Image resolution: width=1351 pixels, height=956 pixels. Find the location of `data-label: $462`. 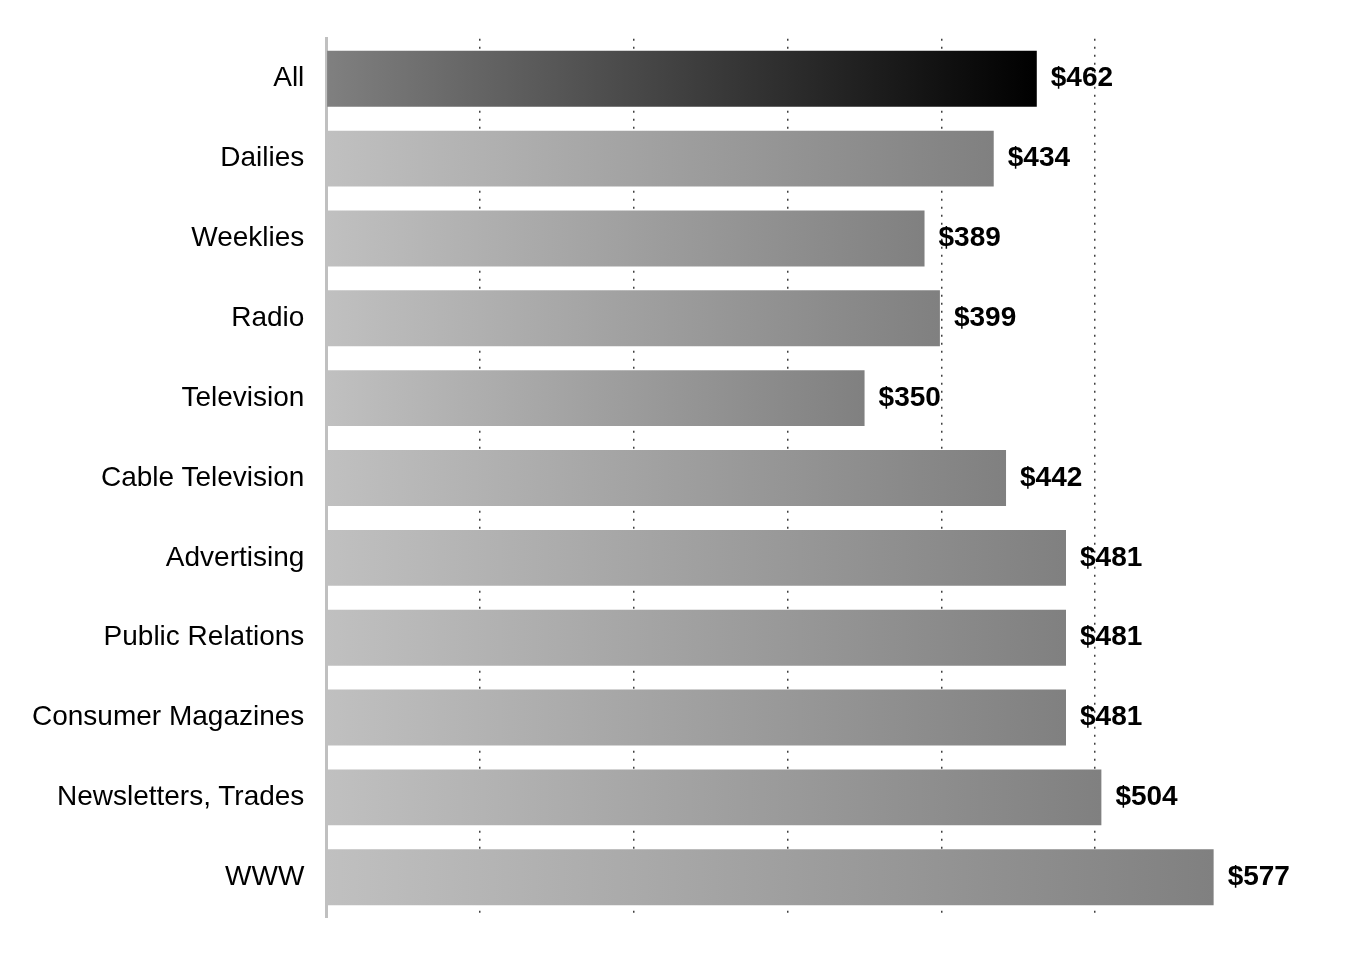

data-label: $462 is located at coordinates (1082, 77).